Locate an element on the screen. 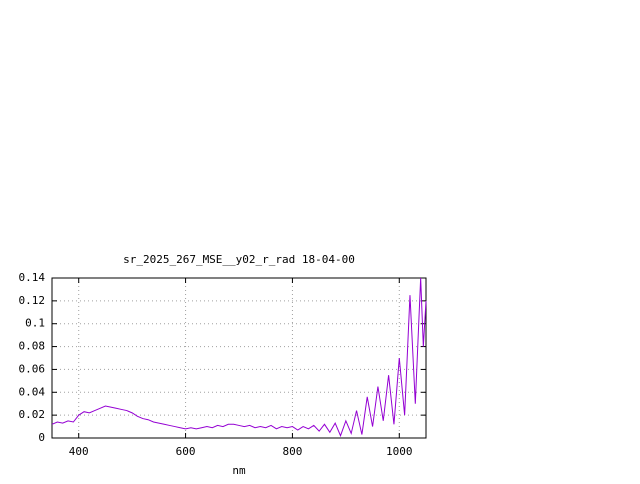 The height and width of the screenshot is (484, 640). x-tick-label: 1000 is located at coordinates (399, 451).